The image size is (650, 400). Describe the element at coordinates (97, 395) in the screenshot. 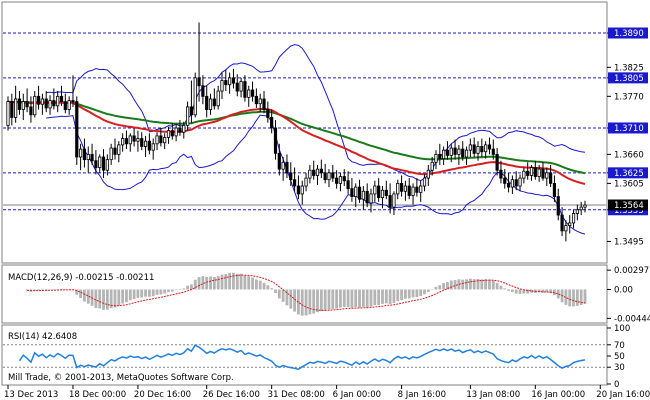

I see `time-tick-label: 18 Dec 00:00` at that location.